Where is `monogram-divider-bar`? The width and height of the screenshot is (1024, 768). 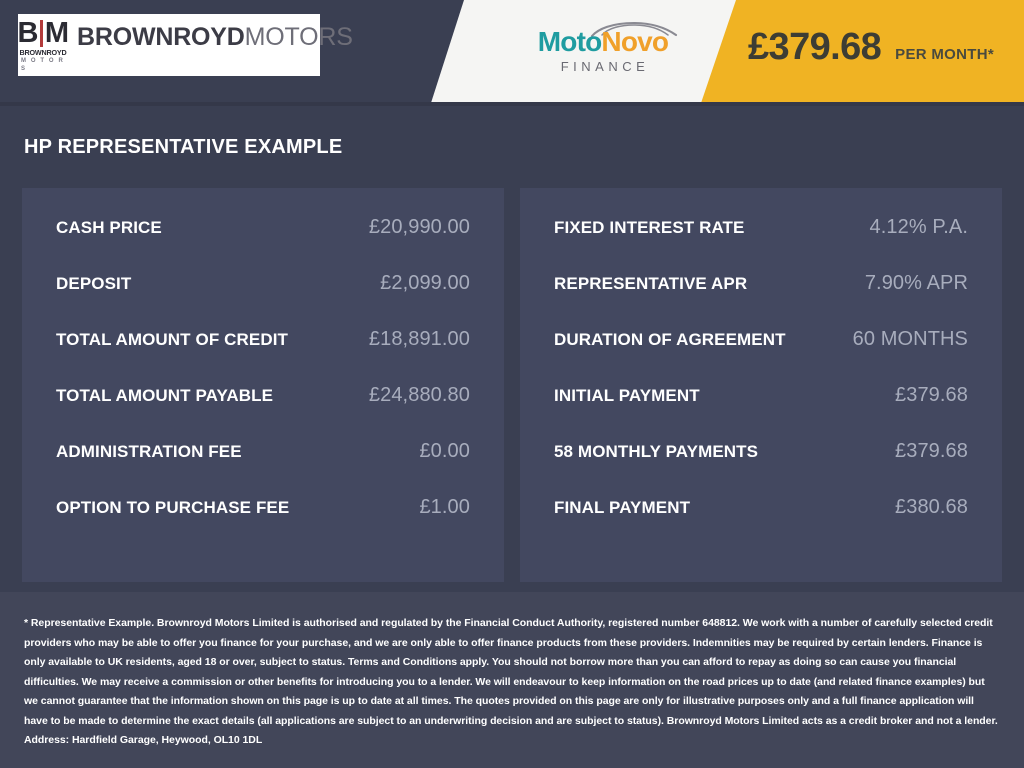 monogram-divider-bar is located at coordinates (41, 33).